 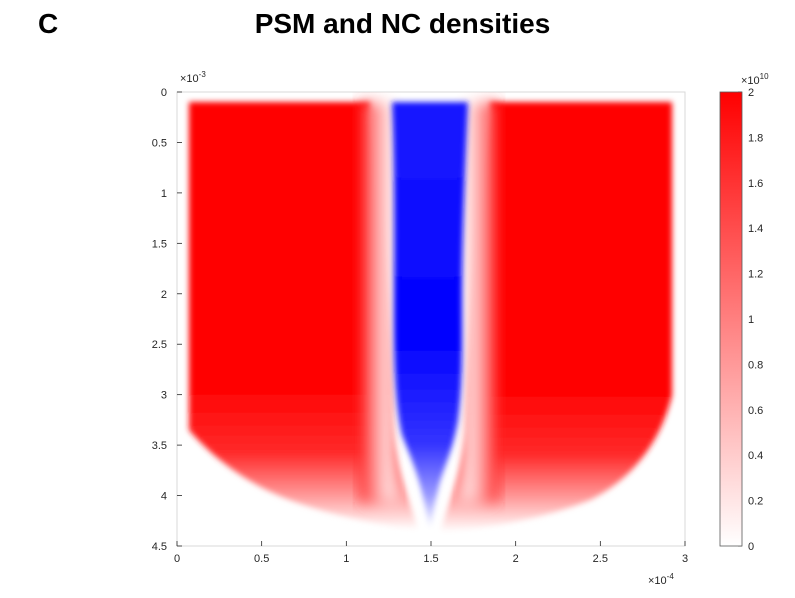 What do you see at coordinates (159, 446) in the screenshot?
I see `y-tick-label: 3.5` at bounding box center [159, 446].